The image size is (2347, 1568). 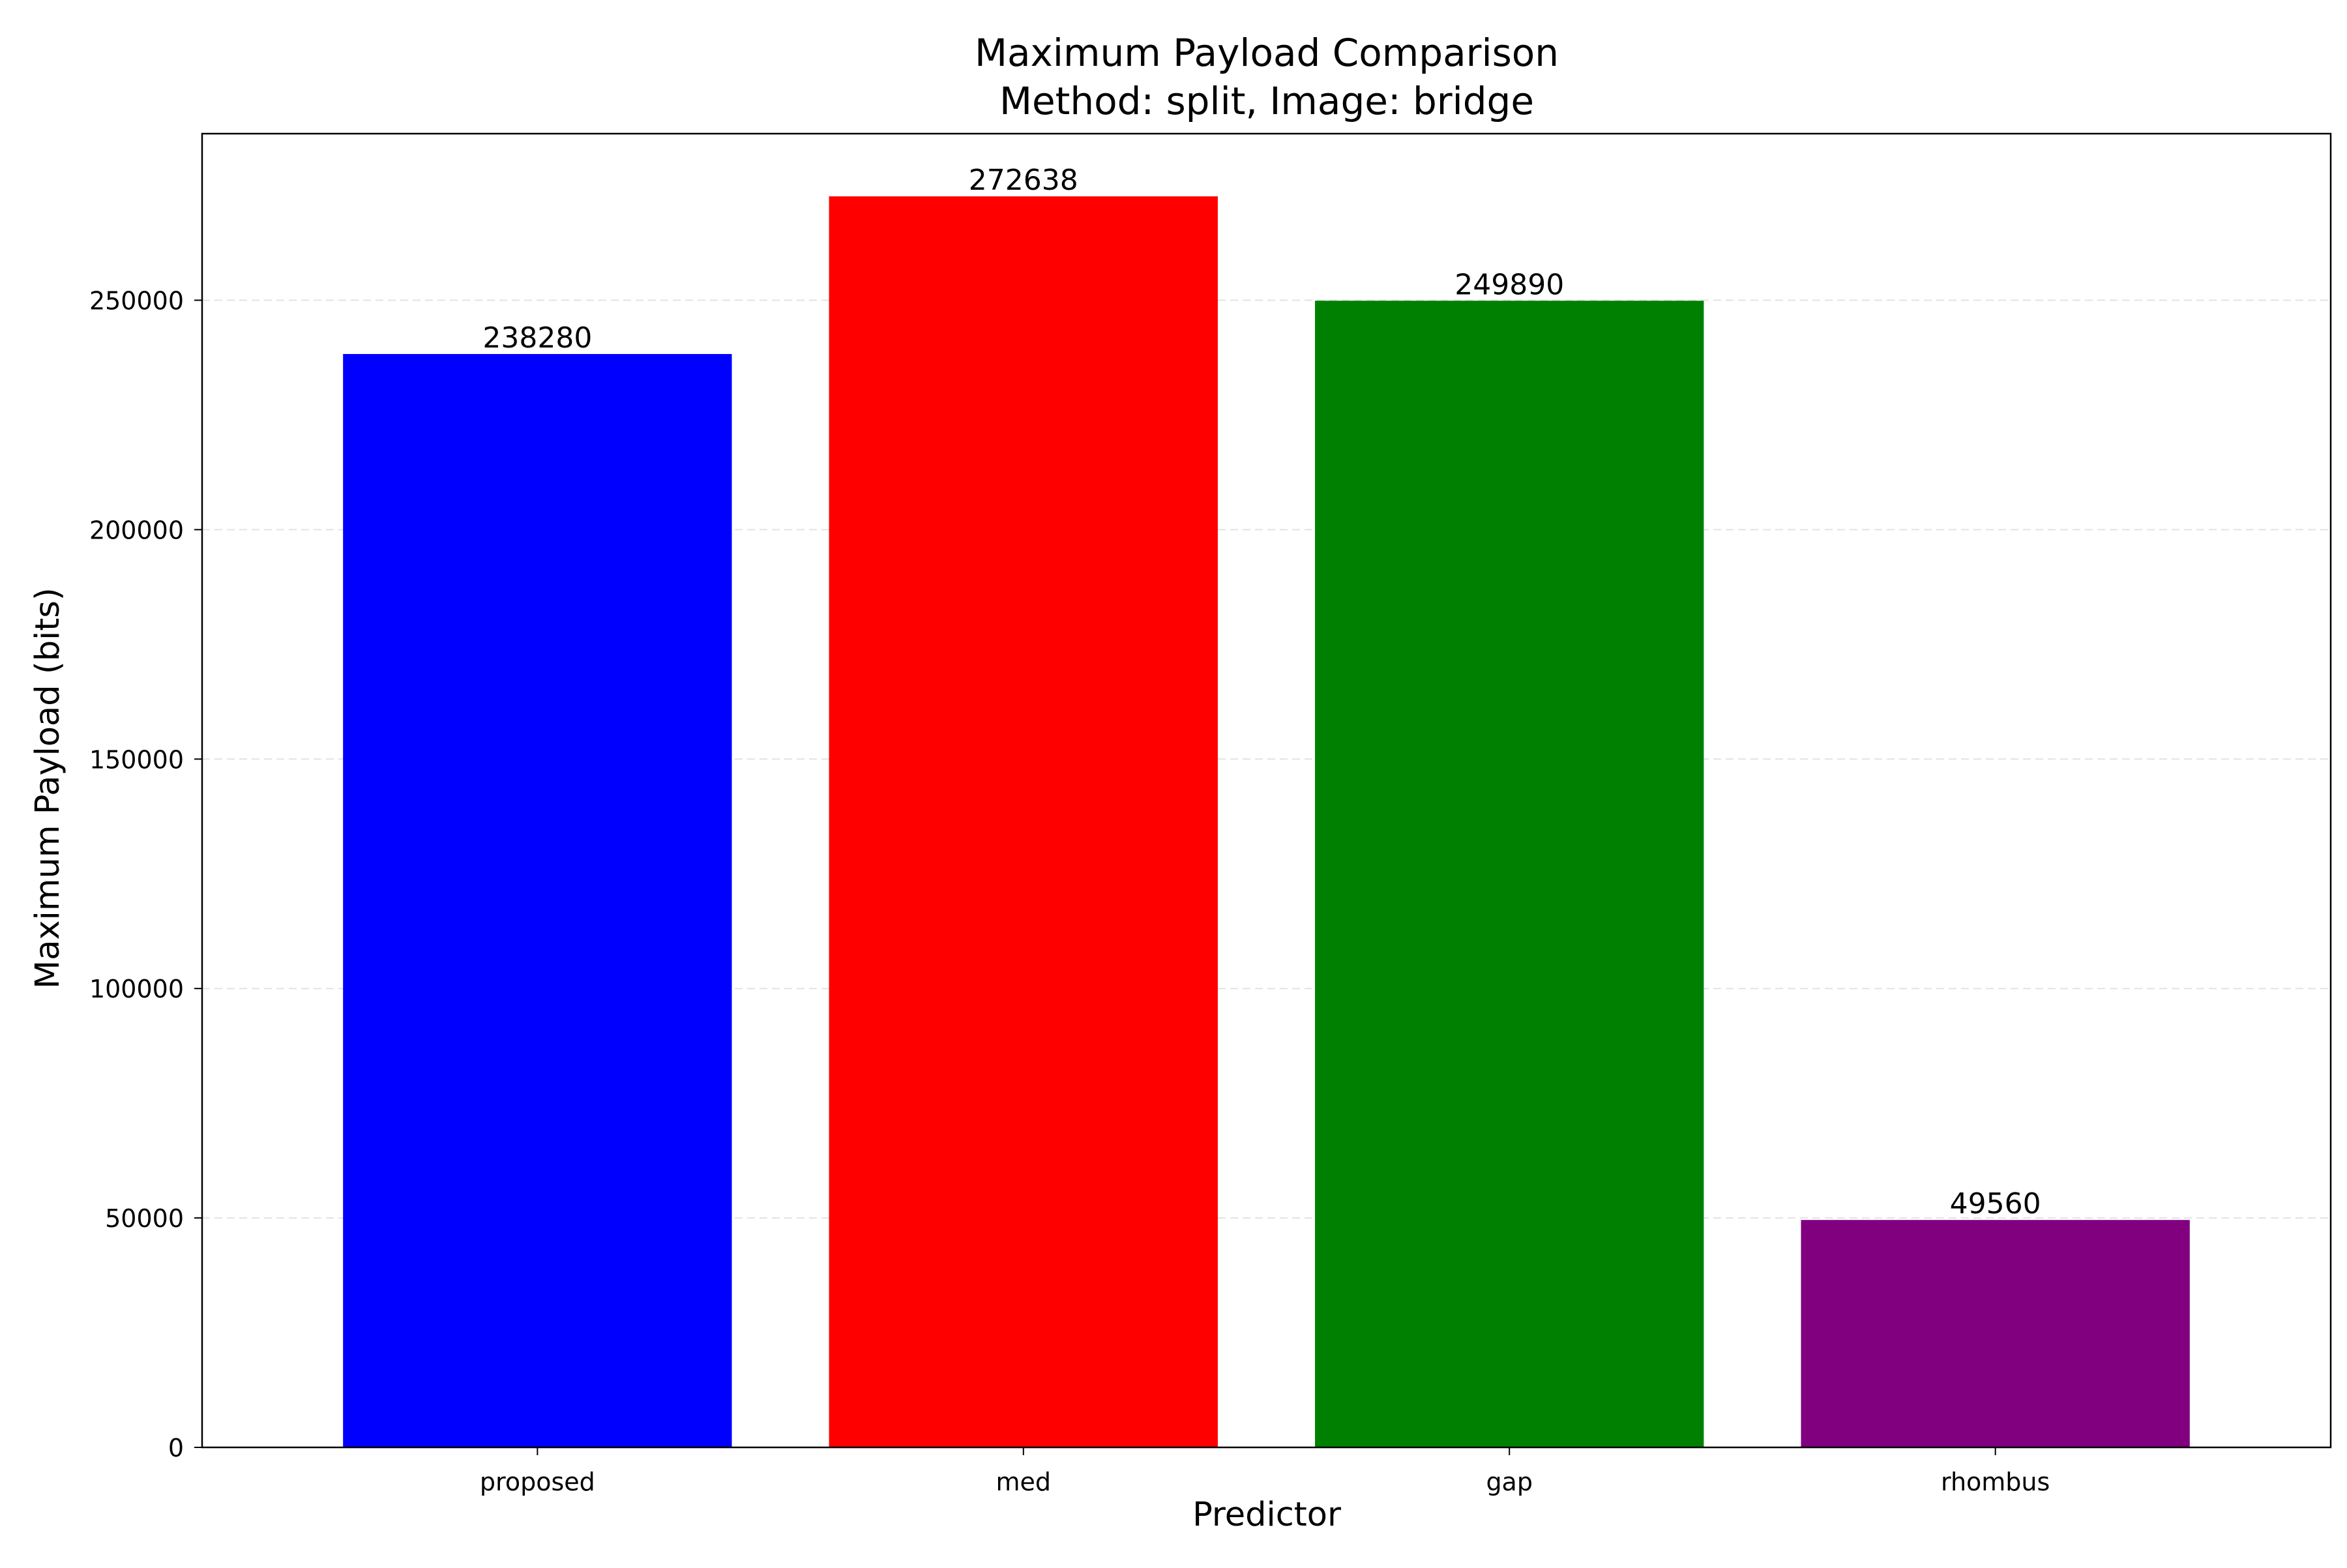 I want to click on y-tick-label: 250000, so click(x=136, y=300).